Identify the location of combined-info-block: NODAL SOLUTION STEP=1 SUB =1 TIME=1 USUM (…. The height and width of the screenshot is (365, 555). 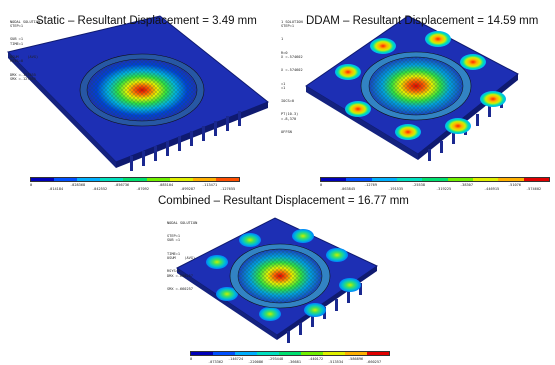
(182, 255).